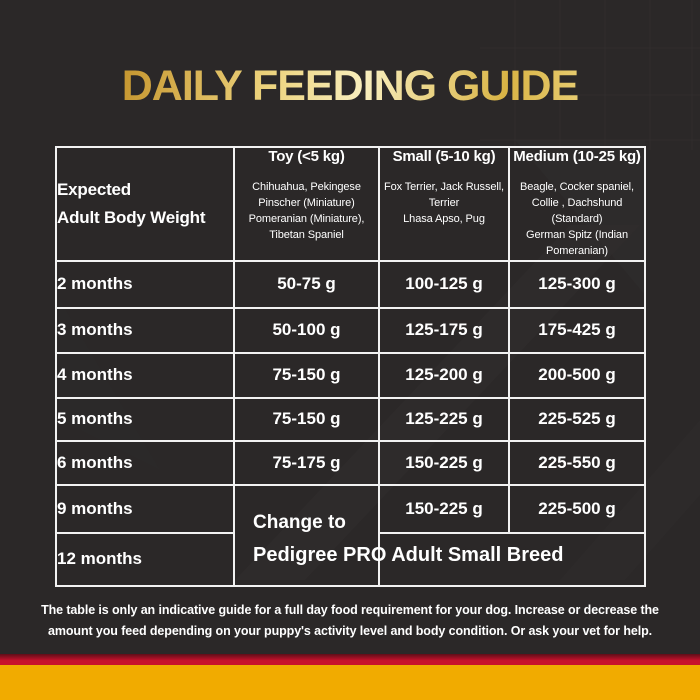 The image size is (700, 700). I want to click on age-cell: 9 months, so click(145, 508).